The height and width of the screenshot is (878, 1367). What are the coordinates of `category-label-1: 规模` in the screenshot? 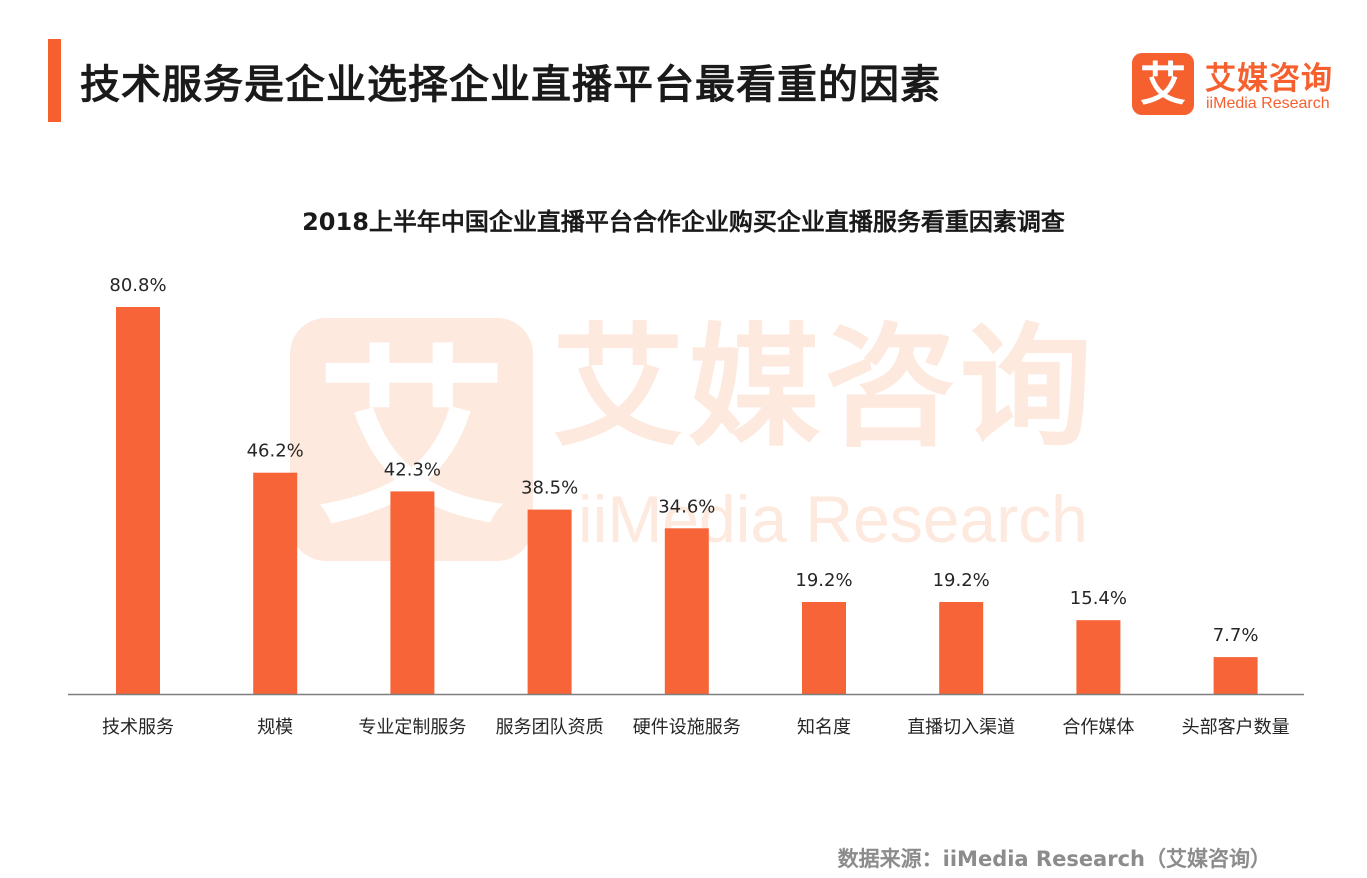 It's located at (275, 727).